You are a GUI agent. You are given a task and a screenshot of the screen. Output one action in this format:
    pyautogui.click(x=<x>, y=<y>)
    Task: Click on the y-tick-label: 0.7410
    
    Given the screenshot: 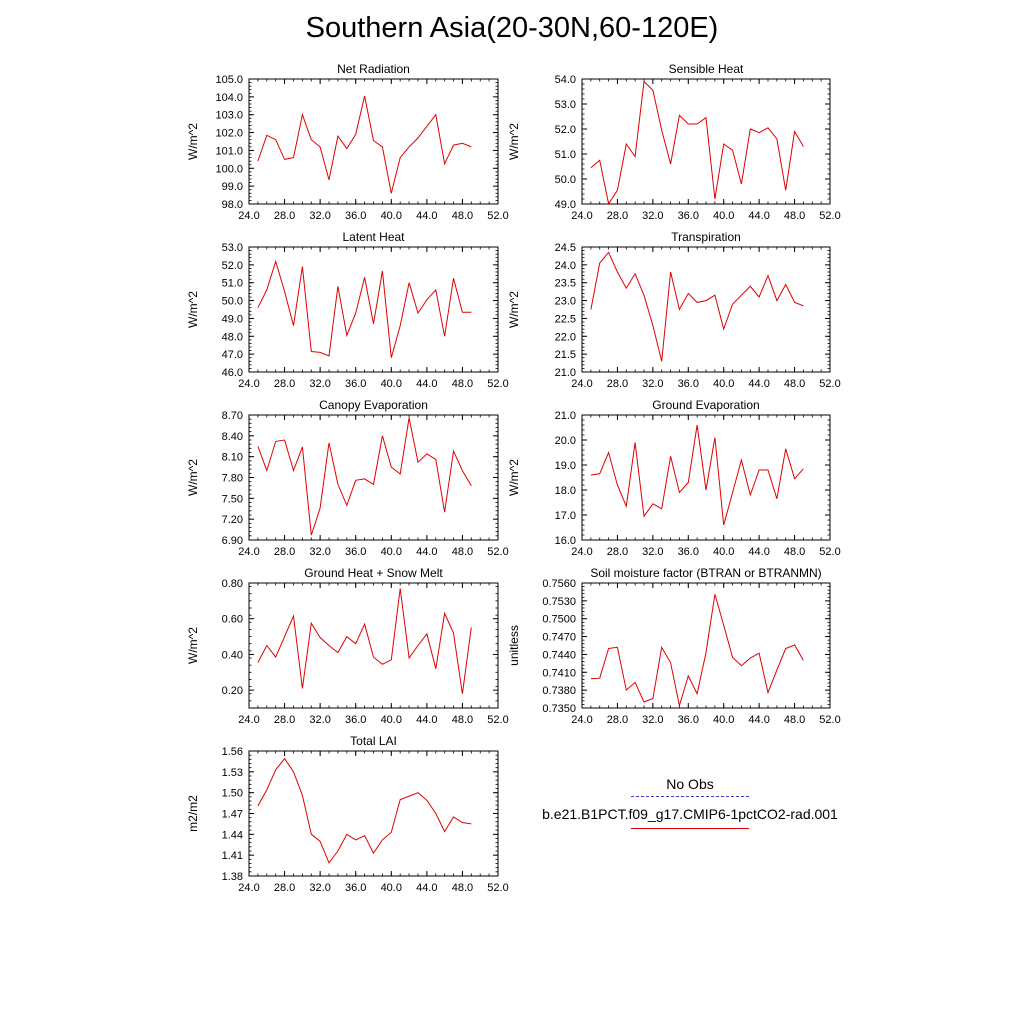 What is the action you would take?
    pyautogui.click(x=559, y=673)
    